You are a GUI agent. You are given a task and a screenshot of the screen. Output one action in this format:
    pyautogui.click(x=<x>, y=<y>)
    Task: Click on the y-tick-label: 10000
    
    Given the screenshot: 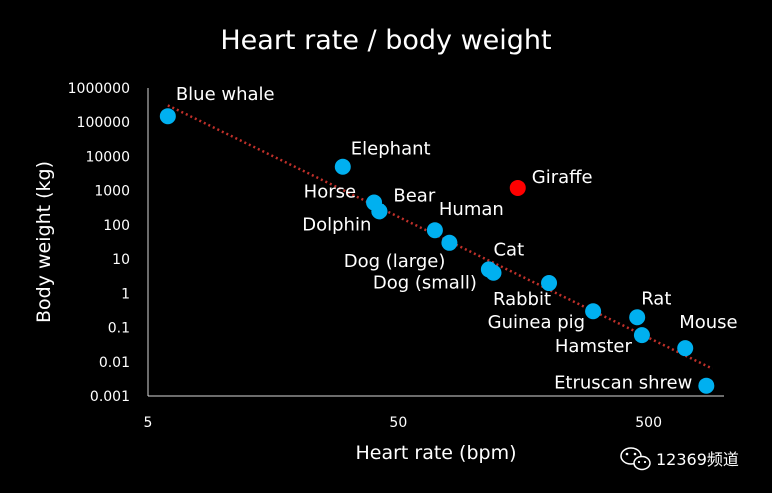 What is the action you would take?
    pyautogui.click(x=107, y=157)
    